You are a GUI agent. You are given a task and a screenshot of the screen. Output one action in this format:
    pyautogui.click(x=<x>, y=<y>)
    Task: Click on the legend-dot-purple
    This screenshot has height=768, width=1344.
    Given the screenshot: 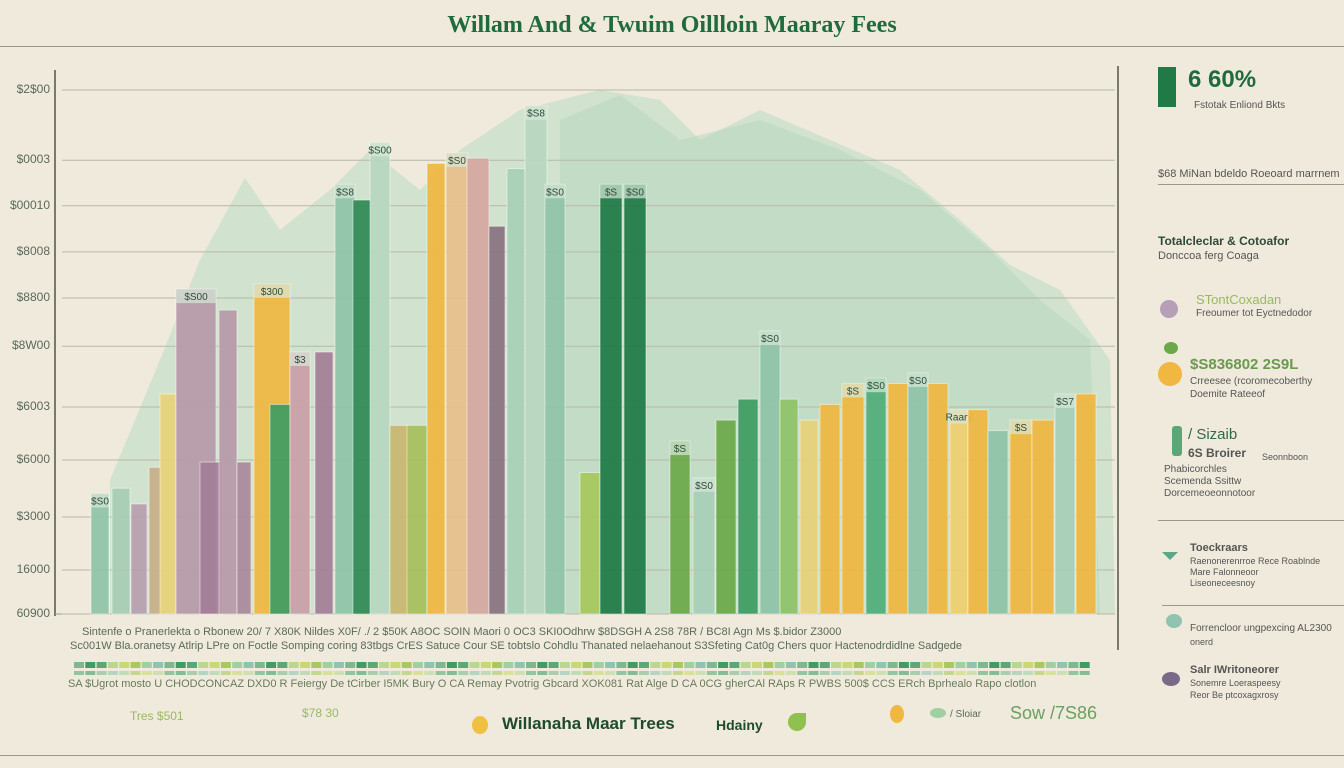 What is the action you would take?
    pyautogui.click(x=1171, y=679)
    